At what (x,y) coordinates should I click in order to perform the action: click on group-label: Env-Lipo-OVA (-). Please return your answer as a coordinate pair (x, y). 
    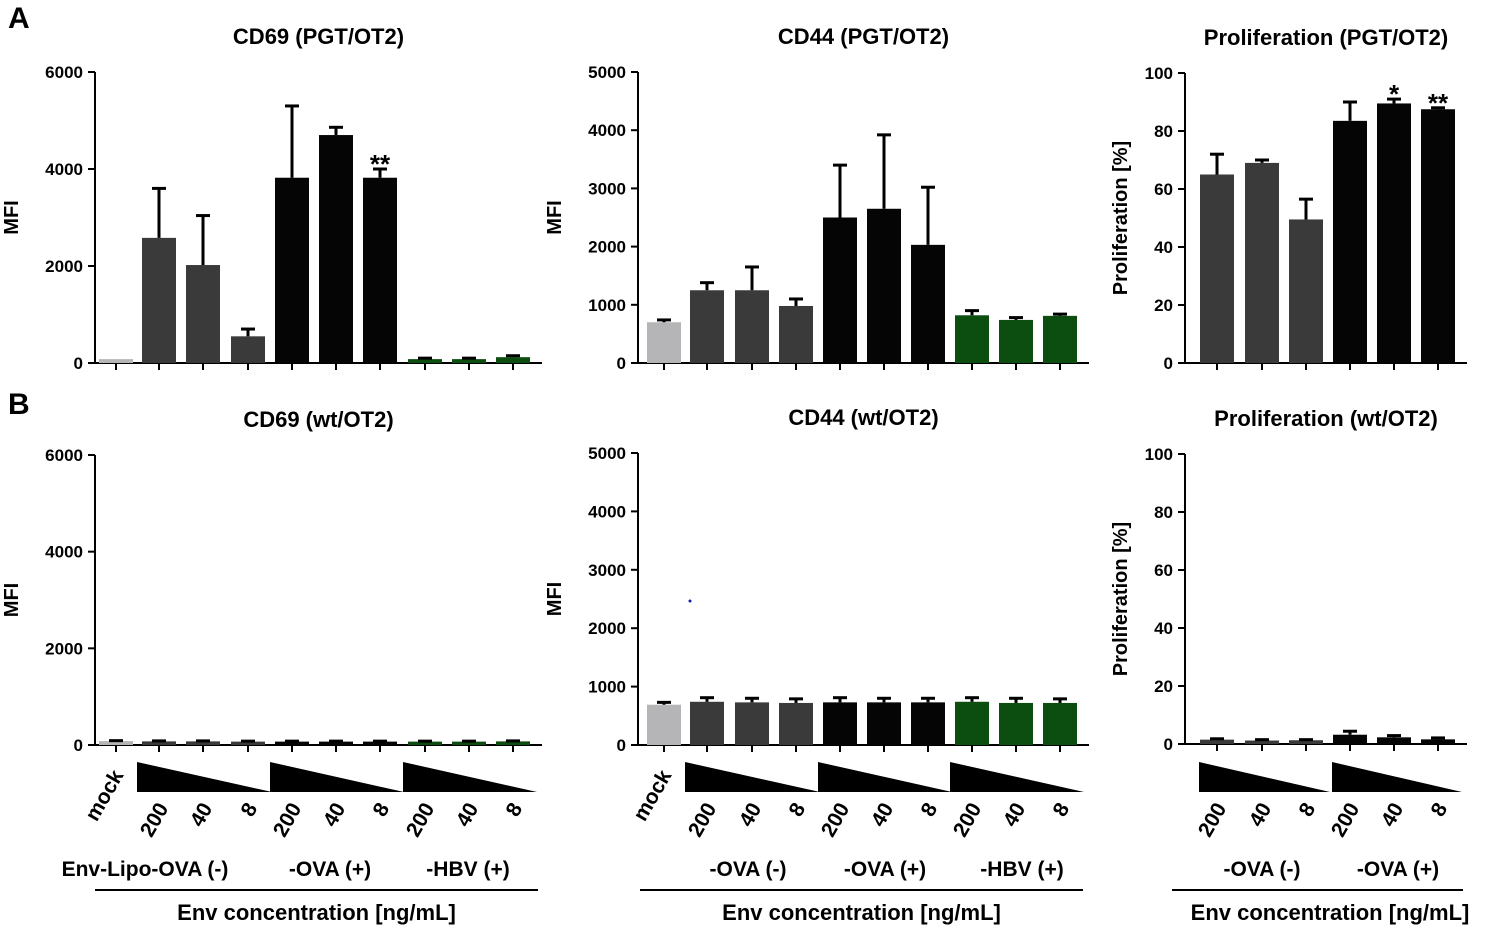
    Looking at the image, I should click on (145, 869).